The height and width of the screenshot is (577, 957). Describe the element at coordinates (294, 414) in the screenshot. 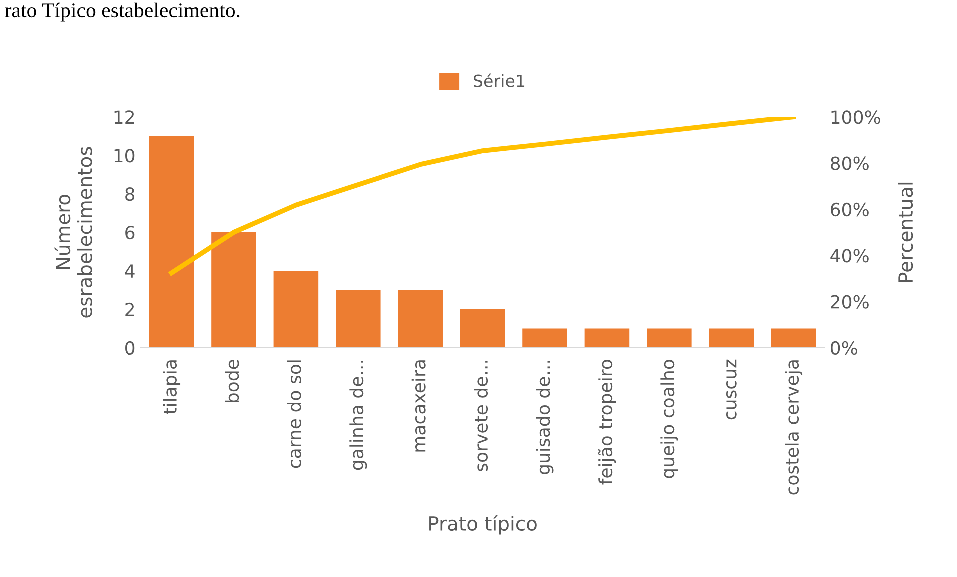

I see `x-tick-label: carne do sol` at that location.